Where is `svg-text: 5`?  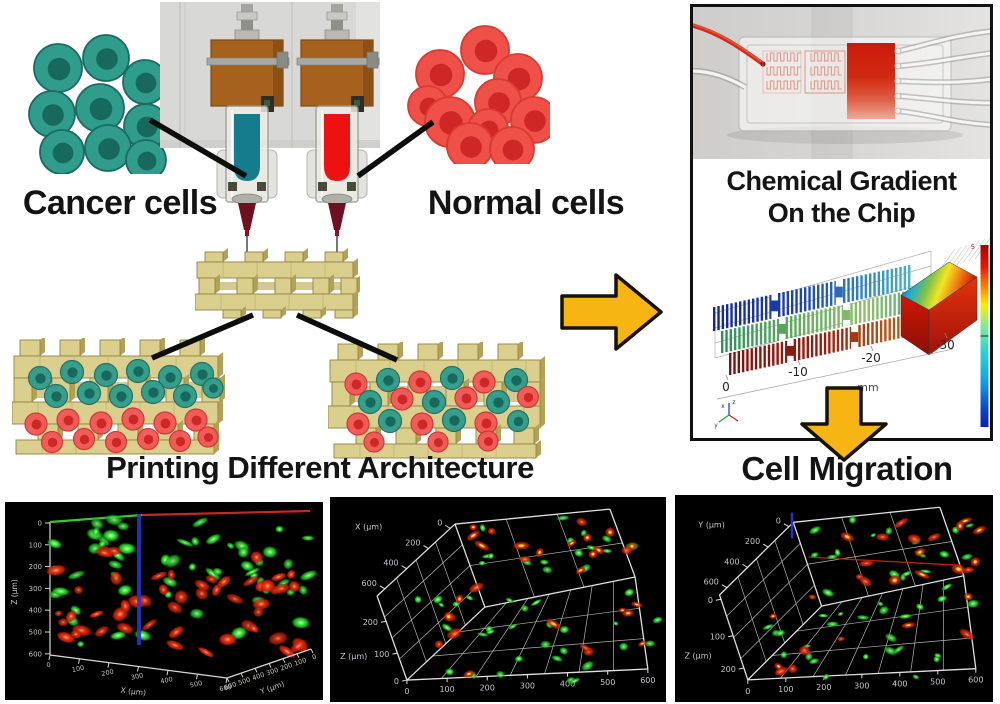 svg-text: 5 is located at coordinates (973, 247).